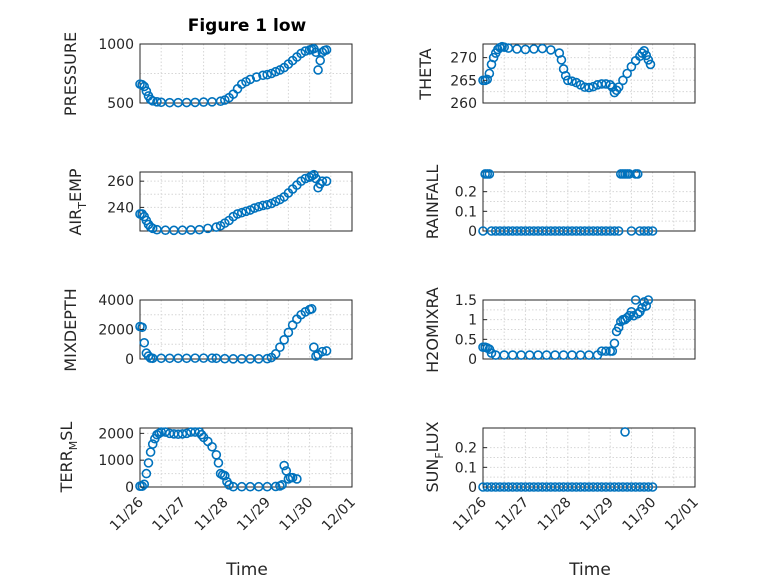  What do you see at coordinates (472, 321) in the screenshot?
I see `y-tick-label: 1` at bounding box center [472, 321].